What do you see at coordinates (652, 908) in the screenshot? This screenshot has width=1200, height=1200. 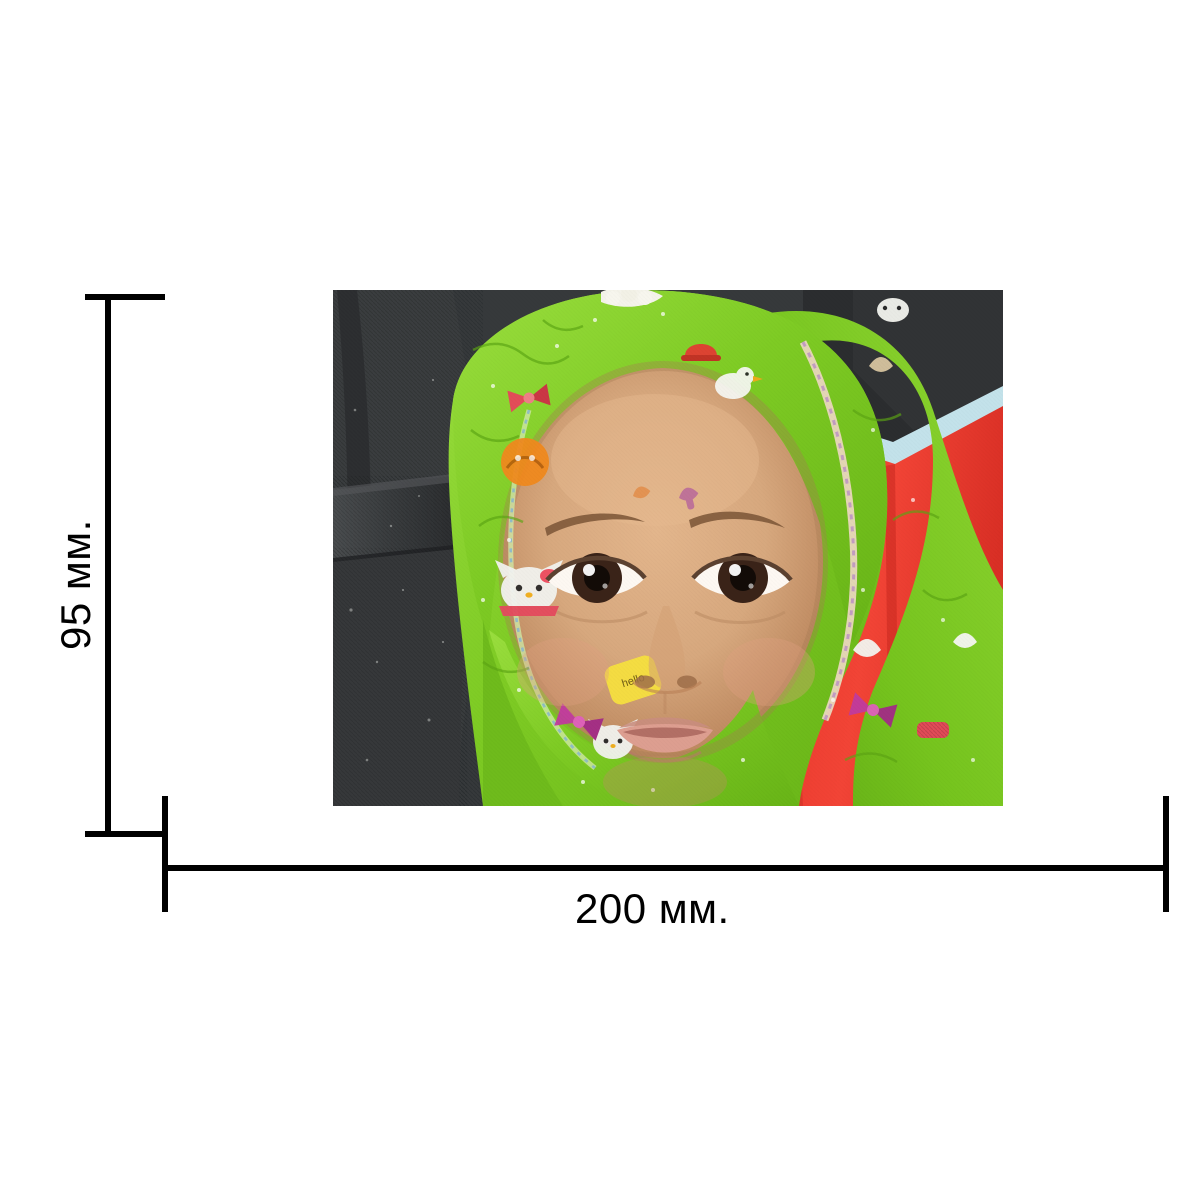 I see `width-dimension-label: 200 мм.` at bounding box center [652, 908].